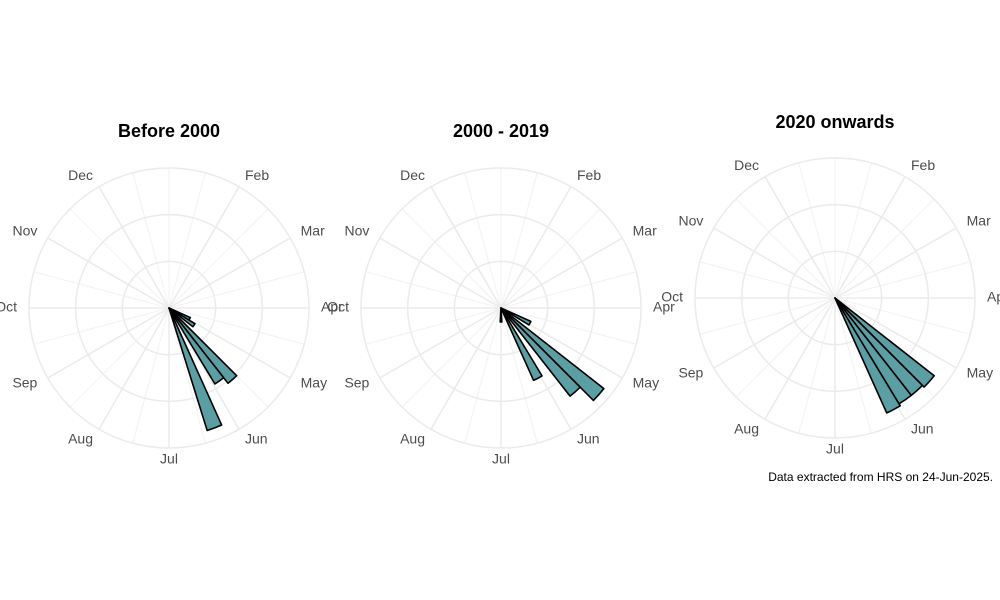  Describe the element at coordinates (880, 477) in the screenshot. I see `caption: Data extracted from HRS on 24-Jun-2025.` at that location.